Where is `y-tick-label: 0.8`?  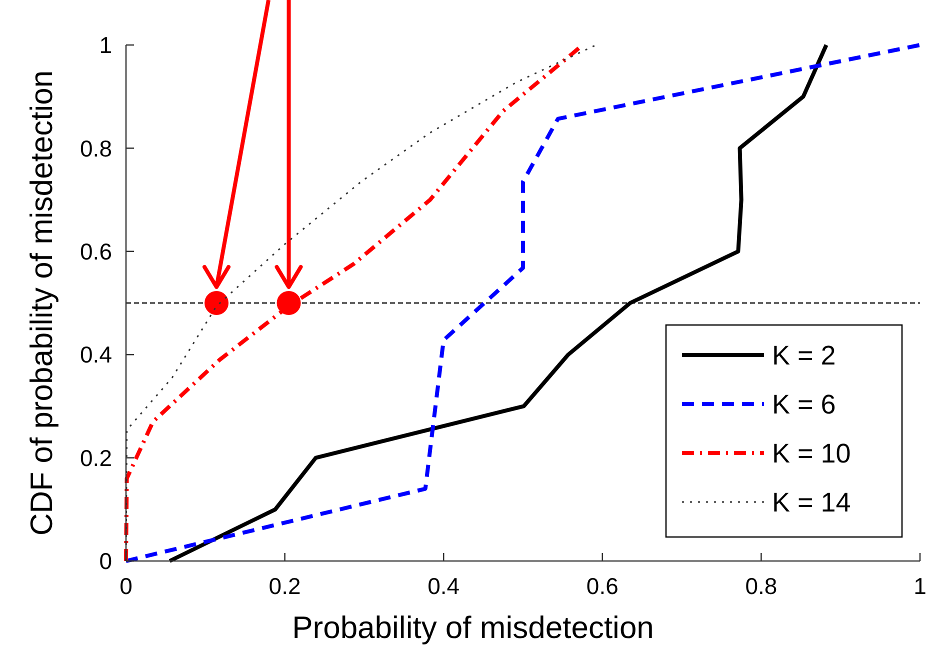 y-tick-label: 0.8 is located at coordinates (96, 148).